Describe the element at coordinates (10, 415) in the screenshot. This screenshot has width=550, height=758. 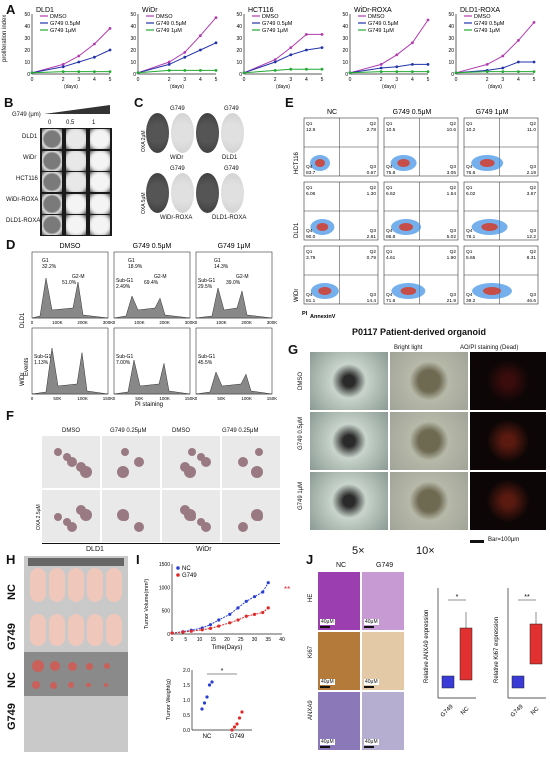
I see `panel-label-f: F` at that location.